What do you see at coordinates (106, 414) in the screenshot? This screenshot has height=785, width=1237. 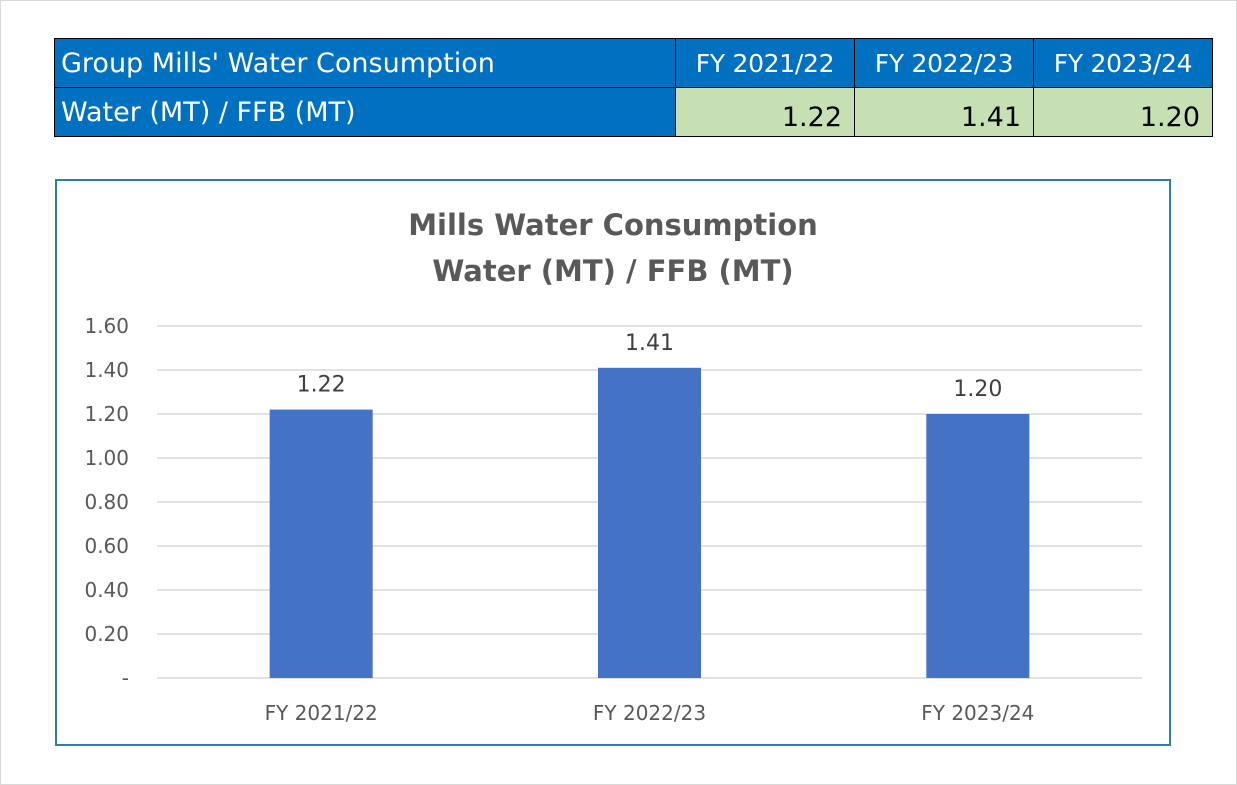 I see `y-tick-label: 1.20` at bounding box center [106, 414].